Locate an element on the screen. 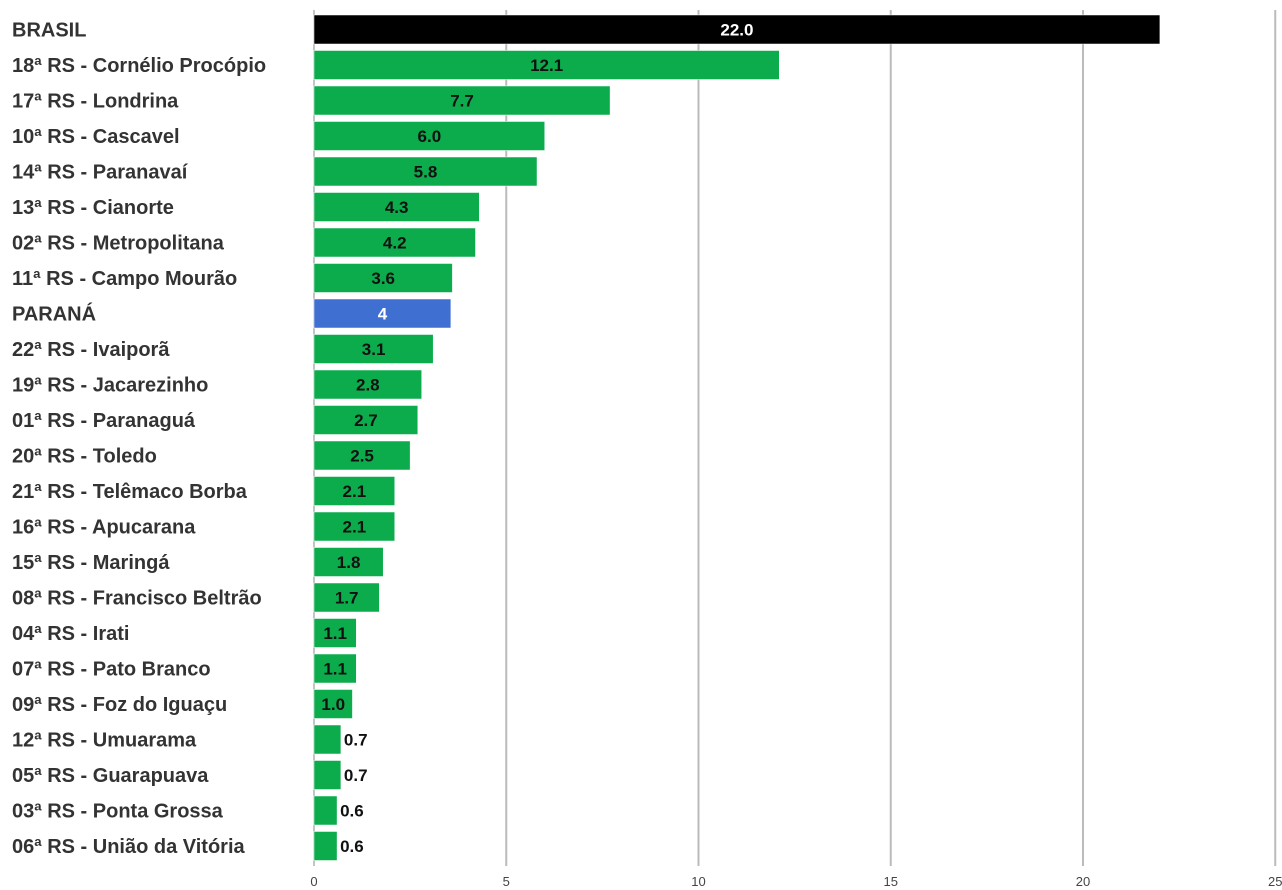 The height and width of the screenshot is (890, 1282). value-label-7: 3.6 is located at coordinates (383, 278).